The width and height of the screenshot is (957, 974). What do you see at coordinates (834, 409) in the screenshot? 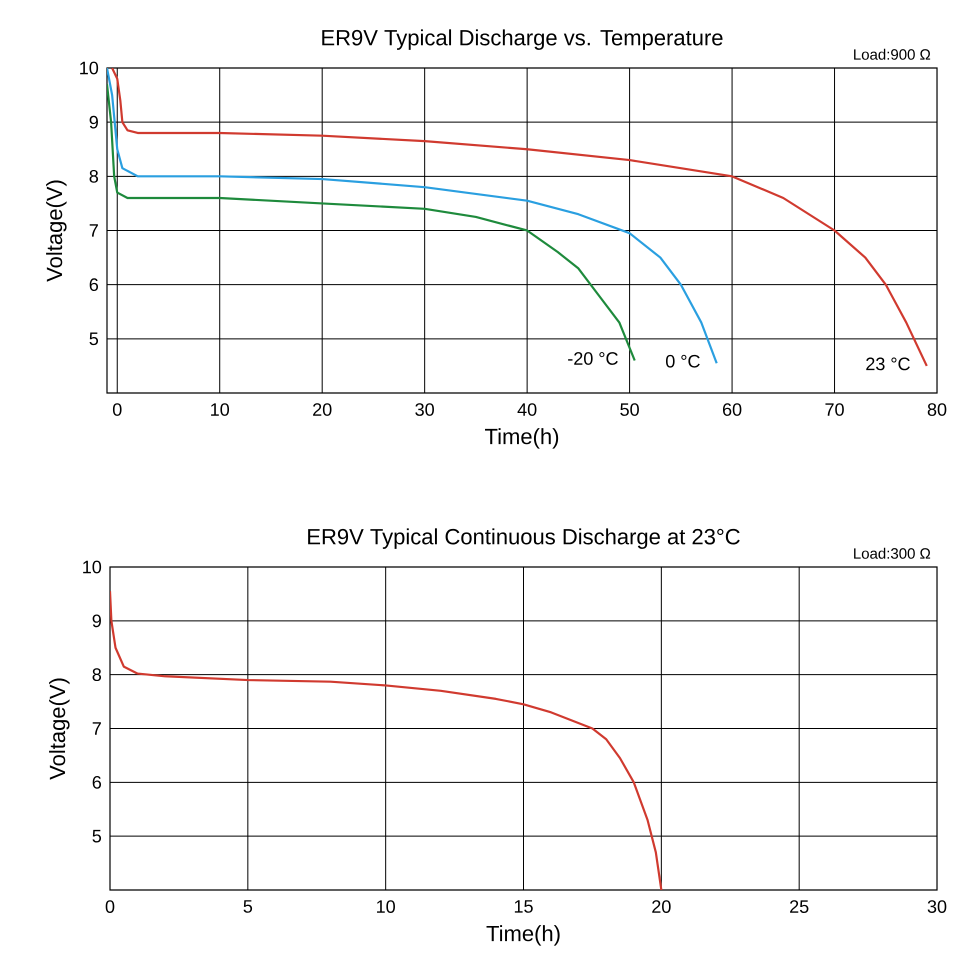
I see `x-tick-label: 70` at bounding box center [834, 409].